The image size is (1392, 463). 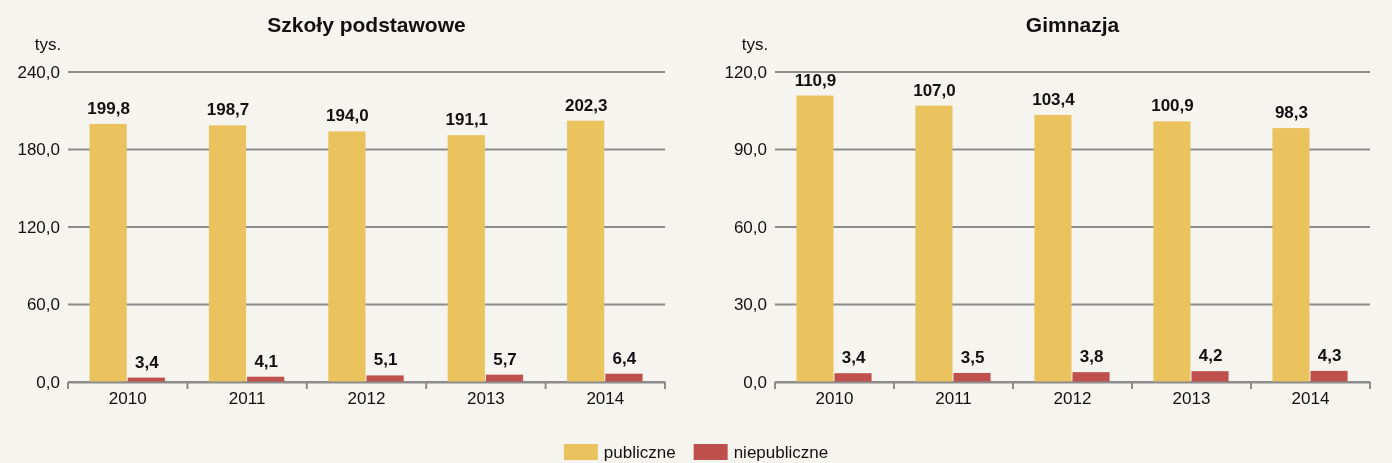 What do you see at coordinates (815, 80) in the screenshot?
I see `data-label: 110,9` at bounding box center [815, 80].